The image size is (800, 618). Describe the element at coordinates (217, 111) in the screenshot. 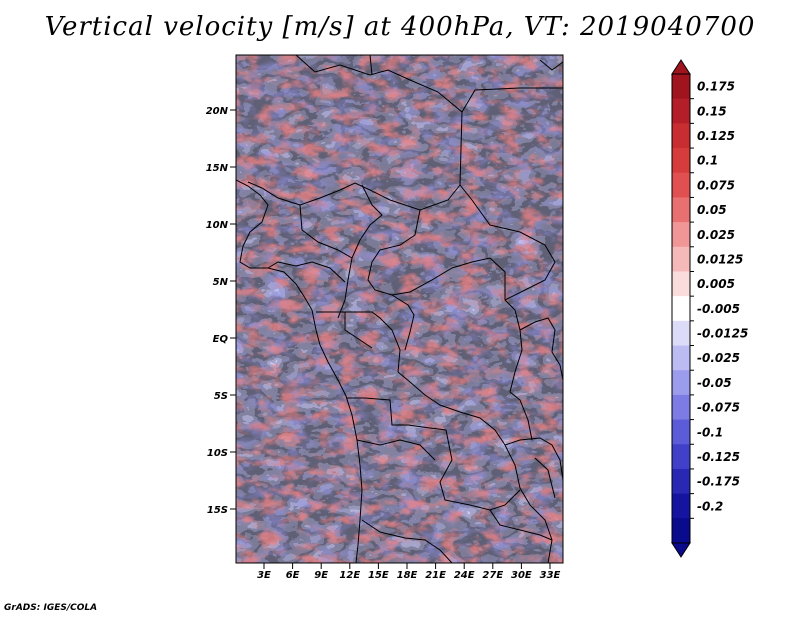

I see `lat-label: 20N` at that location.